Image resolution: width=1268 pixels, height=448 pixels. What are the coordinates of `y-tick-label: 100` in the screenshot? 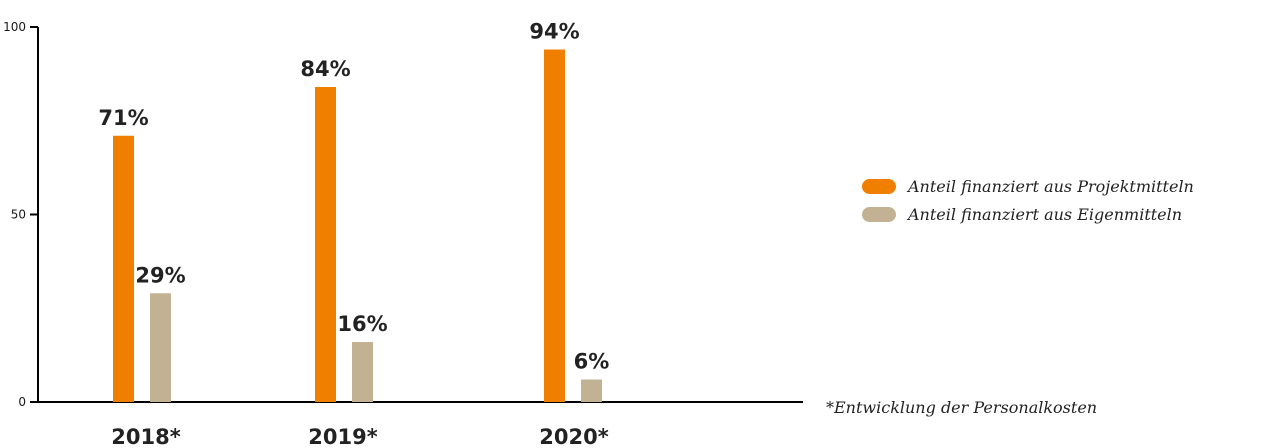 It's located at (14, 27).